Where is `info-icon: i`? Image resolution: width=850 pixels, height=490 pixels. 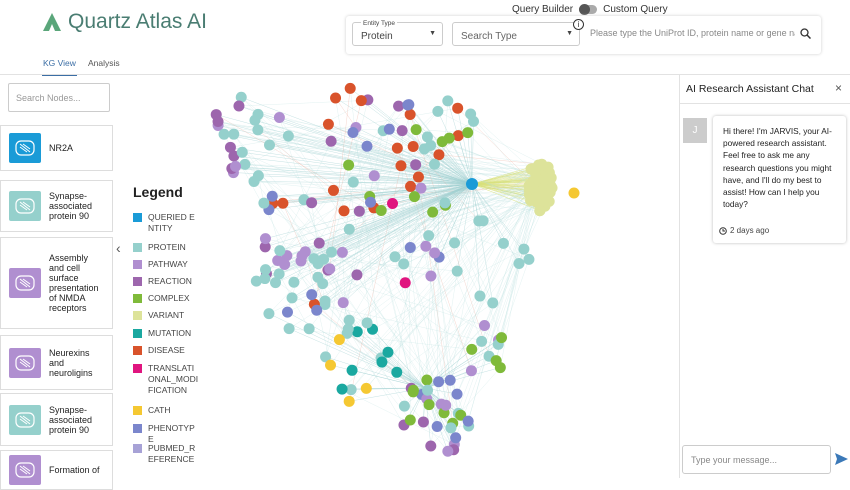
info-icon: i is located at coordinates (578, 24).